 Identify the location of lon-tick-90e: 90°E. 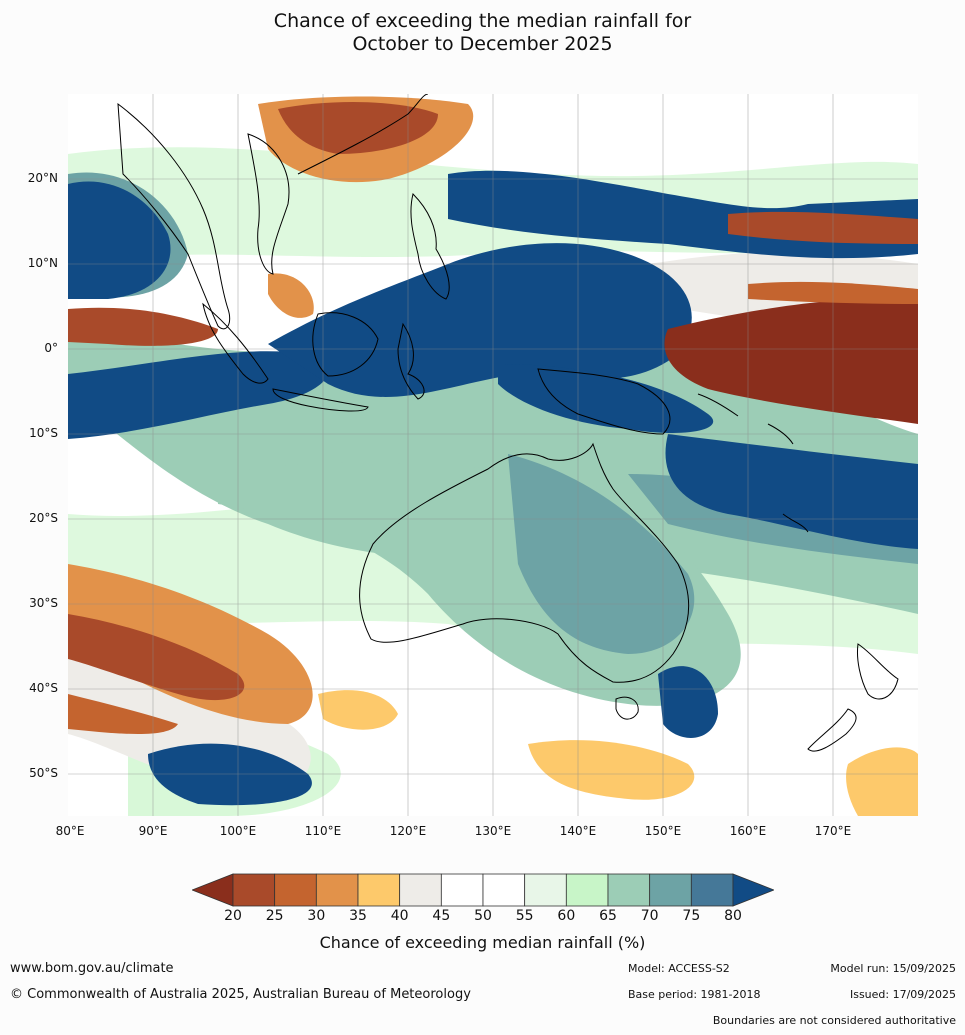
(153, 831).